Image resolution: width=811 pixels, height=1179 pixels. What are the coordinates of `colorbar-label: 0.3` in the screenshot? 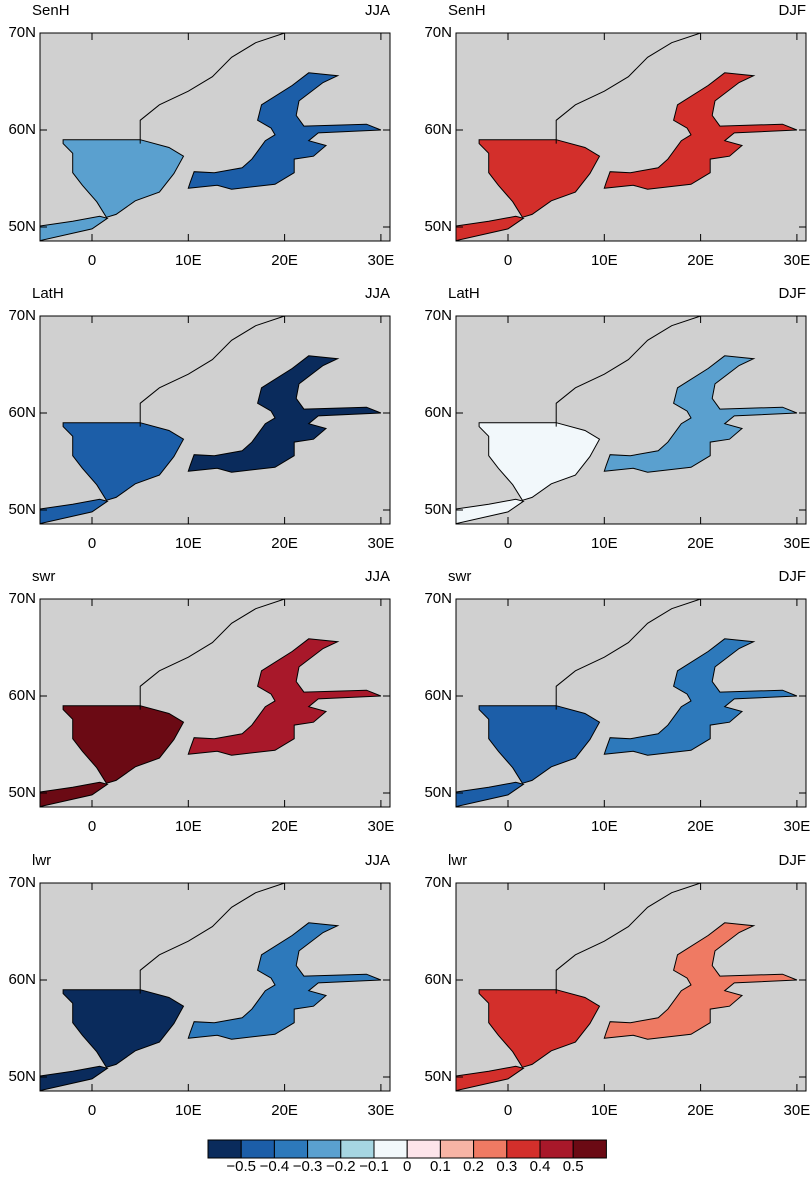 It's located at (506, 1166).